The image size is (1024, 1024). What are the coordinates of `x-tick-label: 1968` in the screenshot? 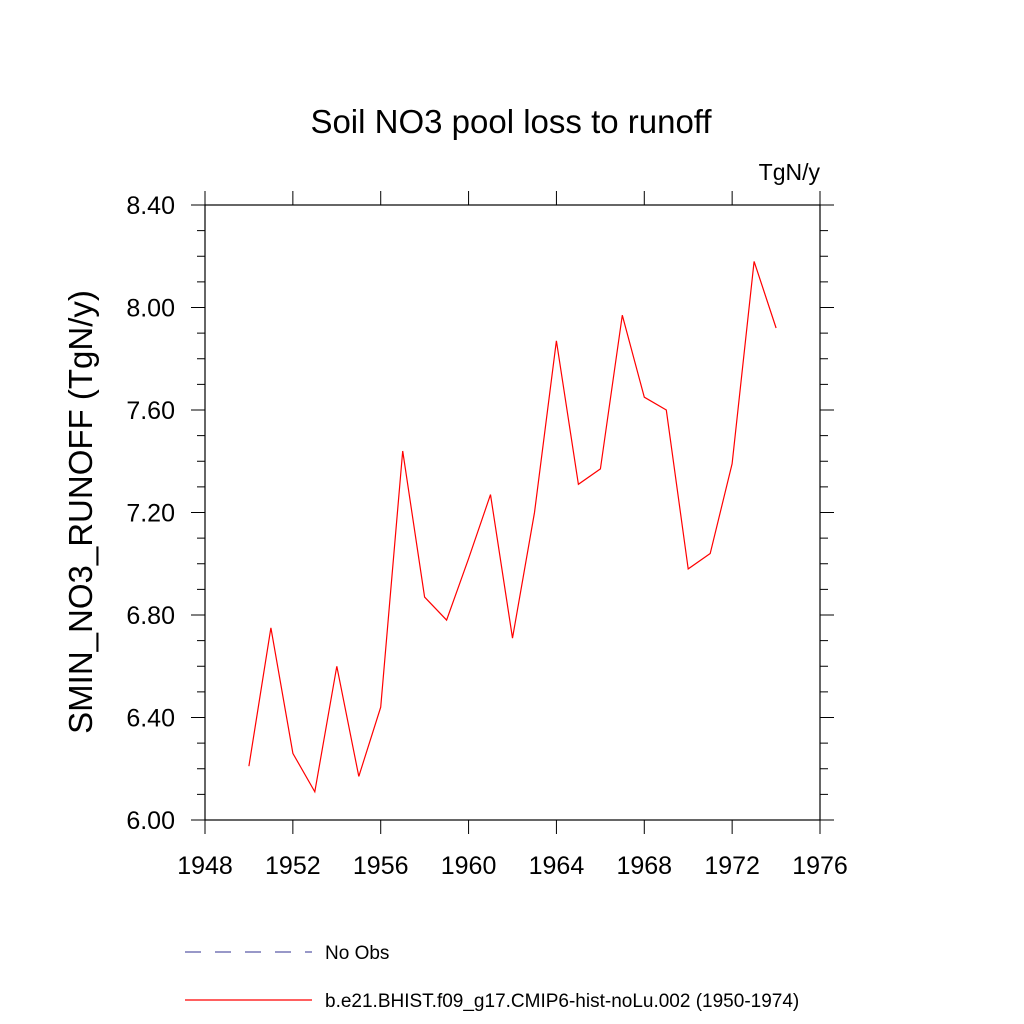 It's located at (644, 866).